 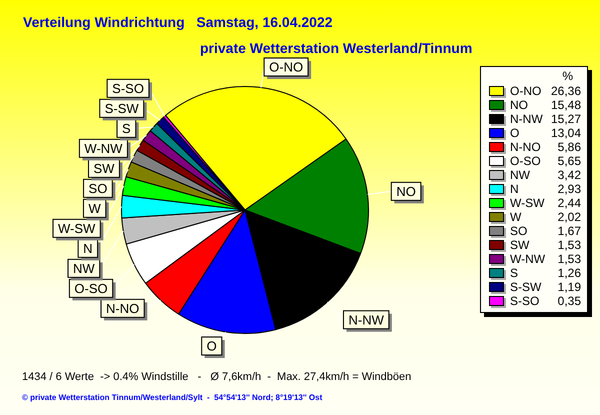 What do you see at coordinates (84, 268) in the screenshot?
I see `slice-label: NW` at bounding box center [84, 268].